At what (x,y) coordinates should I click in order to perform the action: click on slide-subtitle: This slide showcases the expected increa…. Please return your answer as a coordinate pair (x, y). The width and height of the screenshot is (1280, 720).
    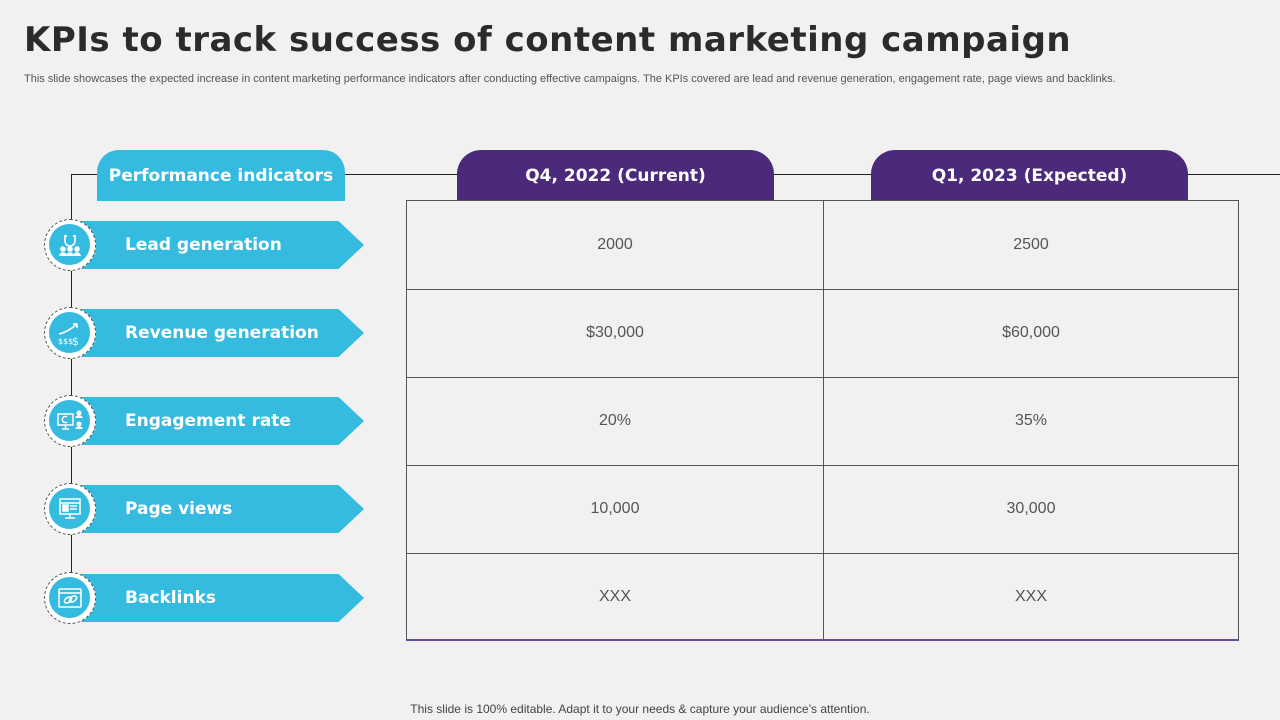
    Looking at the image, I should click on (570, 79).